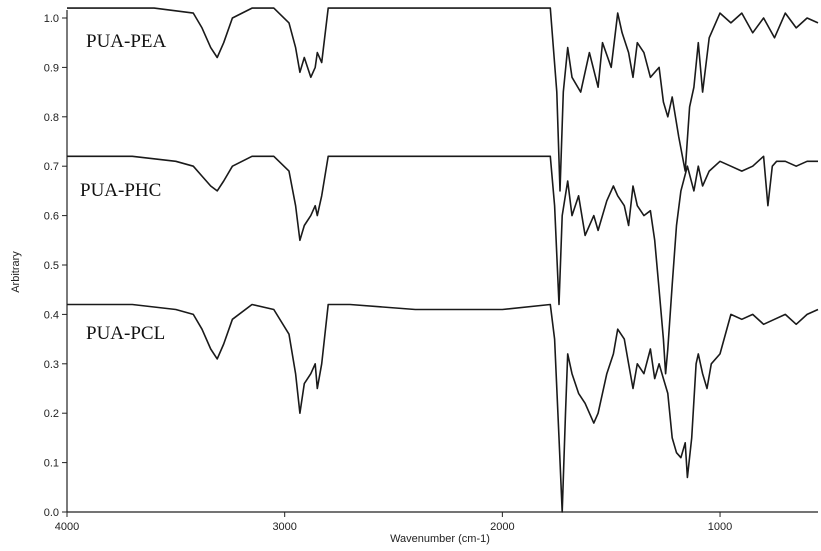 Image resolution: width=821 pixels, height=551 pixels. What do you see at coordinates (125, 333) in the screenshot?
I see `series-label-pua-pcl: PUA-PCL` at bounding box center [125, 333].